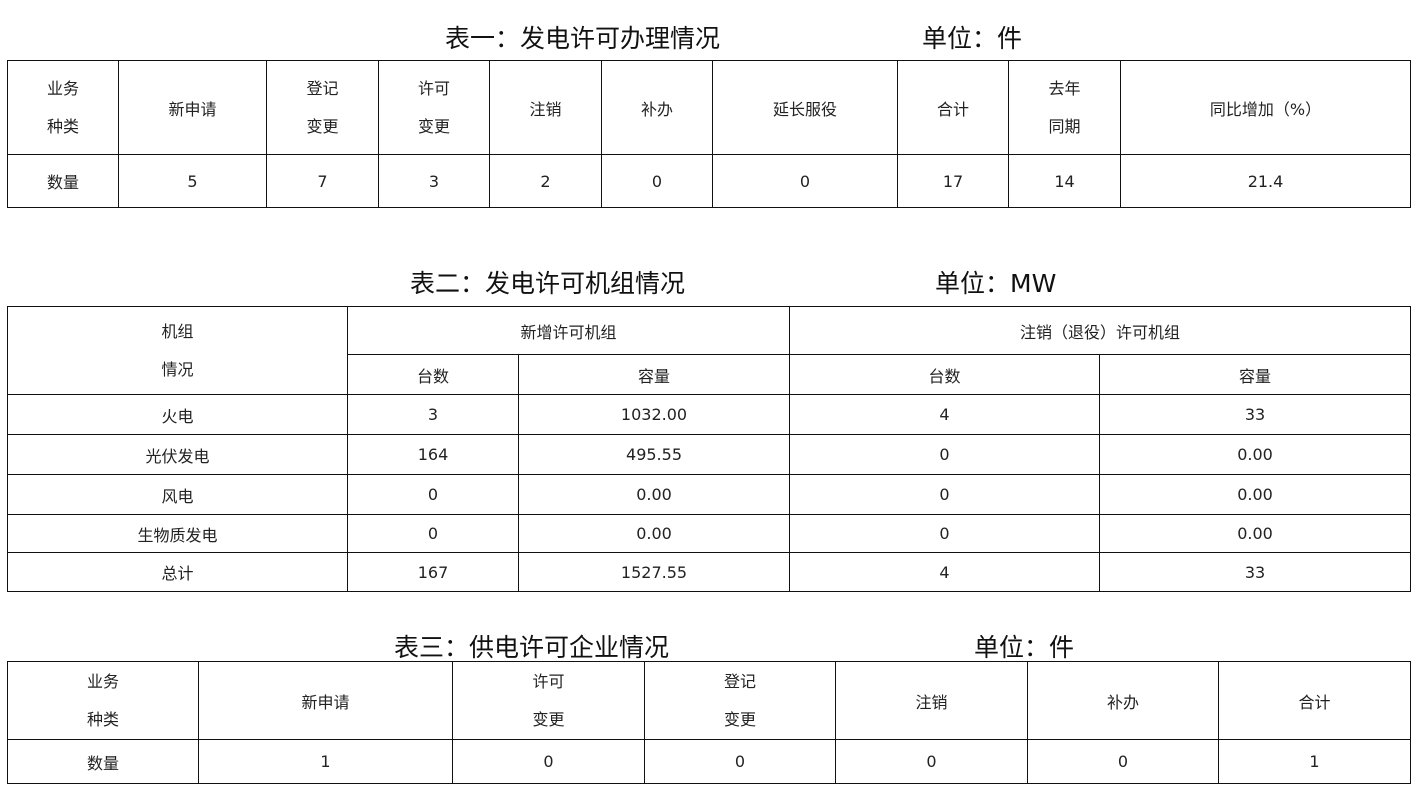  Describe the element at coordinates (433, 572) in the screenshot. I see `table-cell: 167` at that location.